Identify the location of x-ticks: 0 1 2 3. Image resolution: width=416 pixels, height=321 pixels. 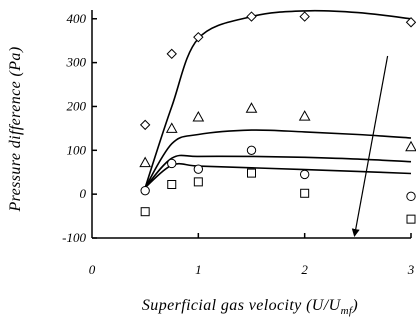
(252, 255).